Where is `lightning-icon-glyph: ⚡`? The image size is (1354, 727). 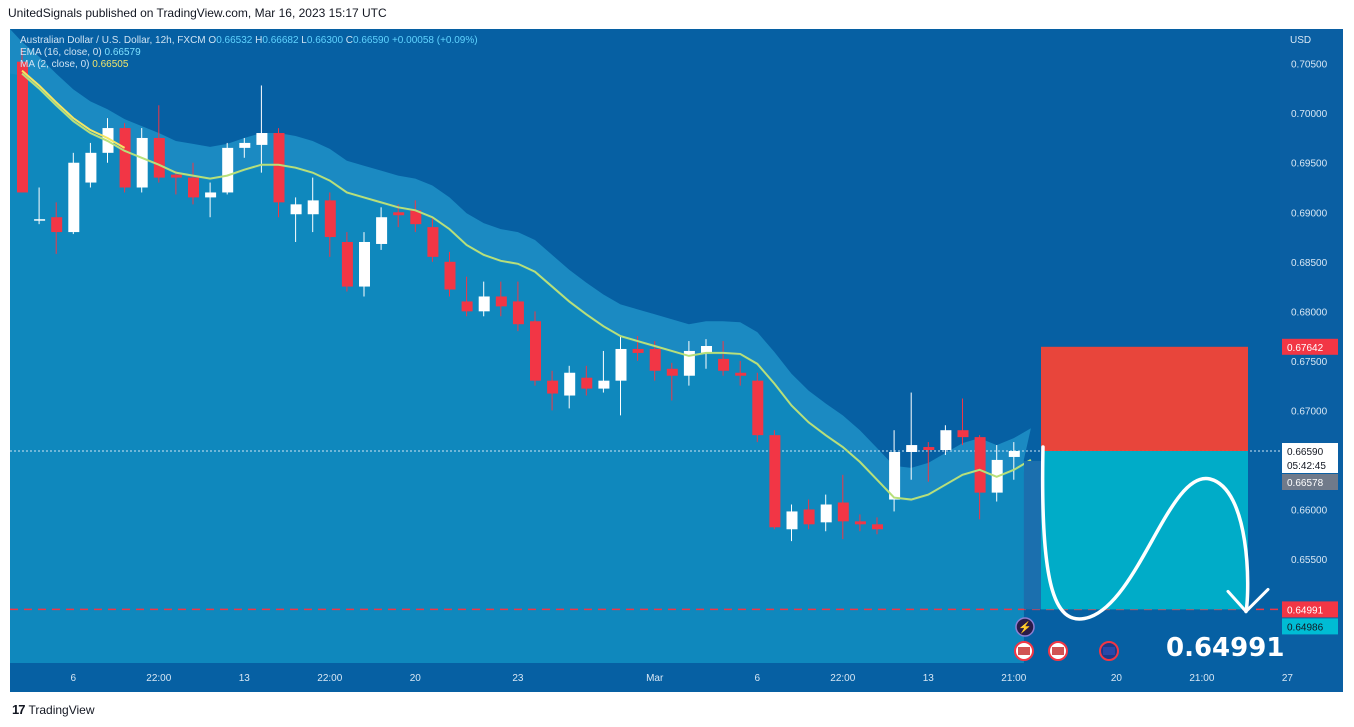
lightning-icon-glyph: ⚡ is located at coordinates (1025, 627).